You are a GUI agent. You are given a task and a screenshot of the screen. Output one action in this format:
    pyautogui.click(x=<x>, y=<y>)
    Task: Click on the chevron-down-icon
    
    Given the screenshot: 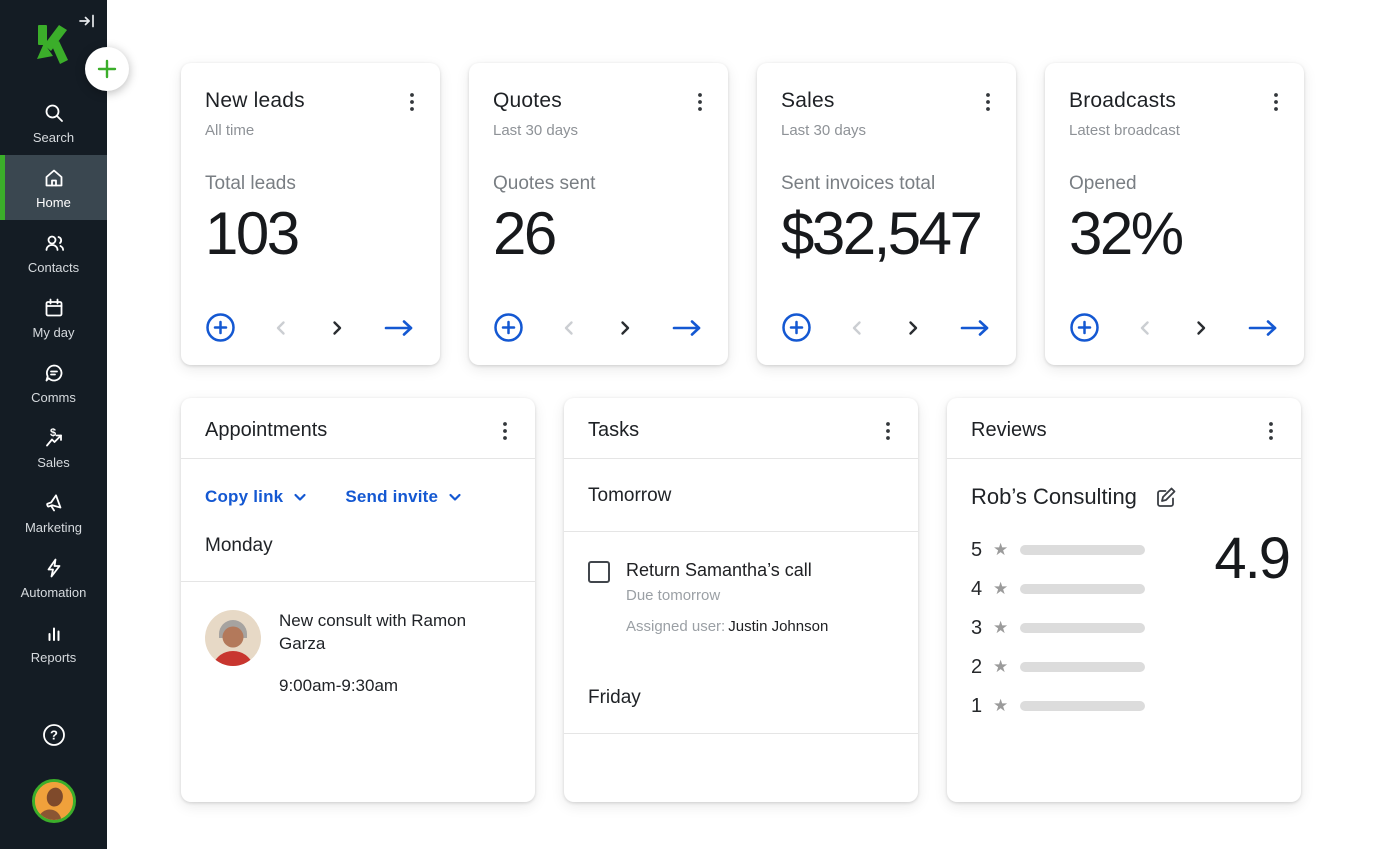 What is the action you would take?
    pyautogui.click(x=300, y=497)
    